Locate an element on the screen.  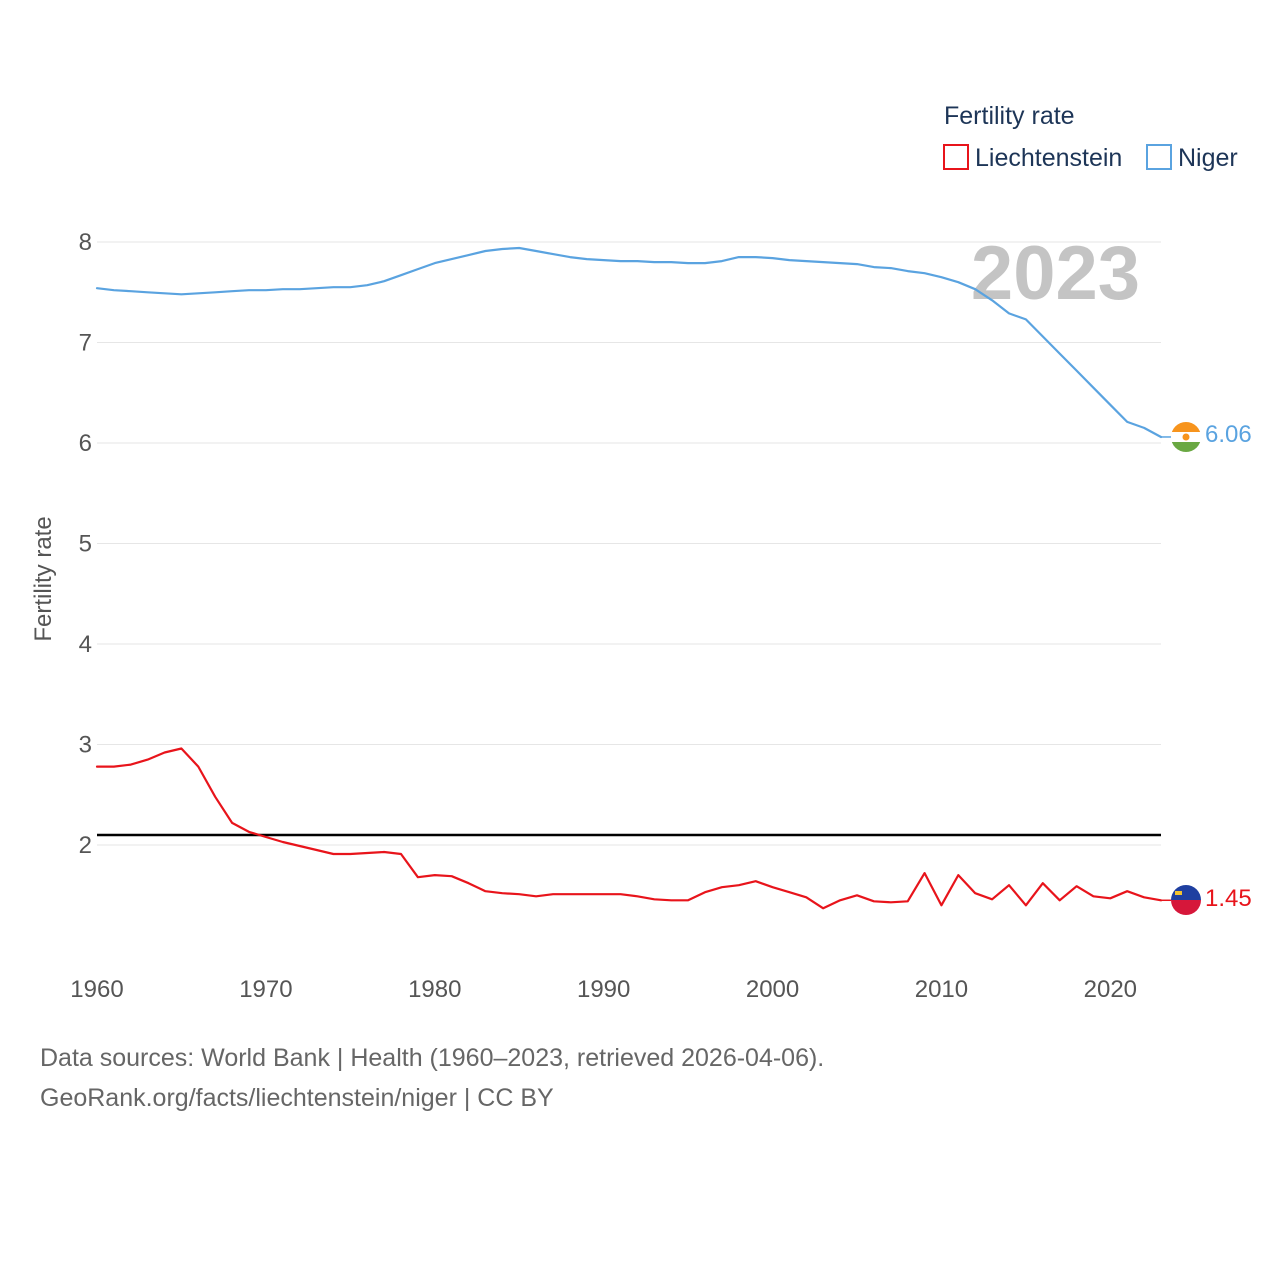
series-line-niger is located at coordinates (629, 342).